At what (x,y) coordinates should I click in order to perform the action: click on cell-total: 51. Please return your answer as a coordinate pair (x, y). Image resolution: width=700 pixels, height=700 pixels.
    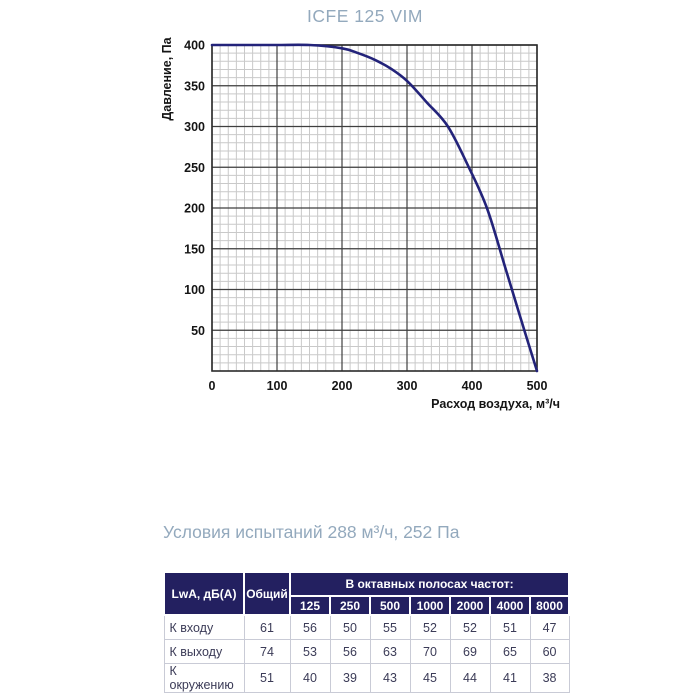
    Looking at the image, I should click on (267, 678).